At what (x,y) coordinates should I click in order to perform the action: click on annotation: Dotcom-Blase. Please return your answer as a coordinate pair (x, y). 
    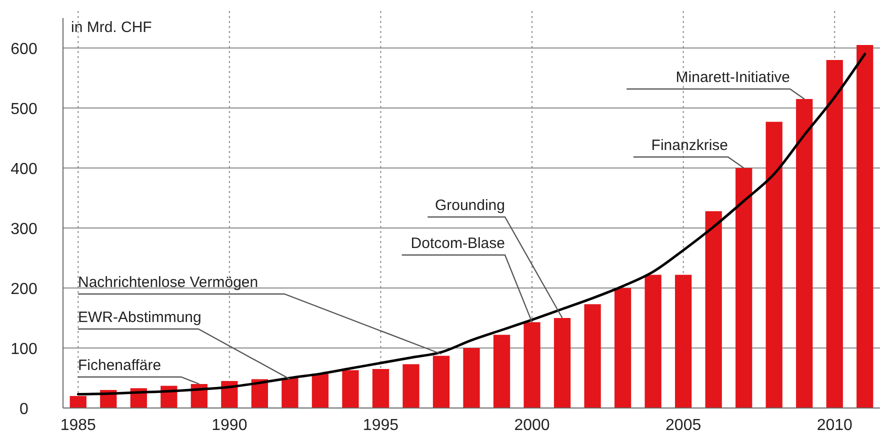
    Looking at the image, I should click on (457, 243).